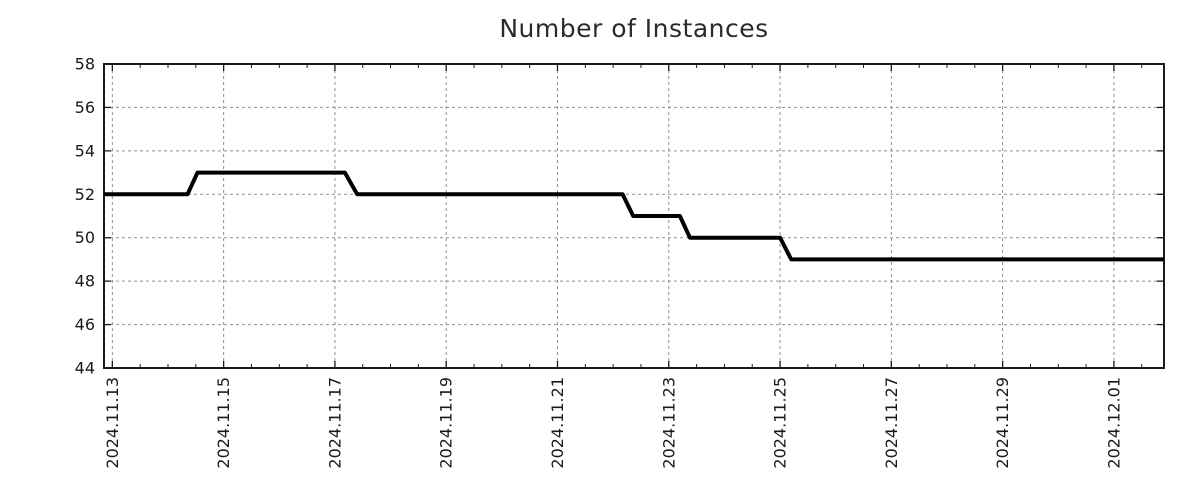 This screenshot has height=500, width=1200. What do you see at coordinates (223, 423) in the screenshot?
I see `x-tick-label: 2024.11.15` at bounding box center [223, 423].